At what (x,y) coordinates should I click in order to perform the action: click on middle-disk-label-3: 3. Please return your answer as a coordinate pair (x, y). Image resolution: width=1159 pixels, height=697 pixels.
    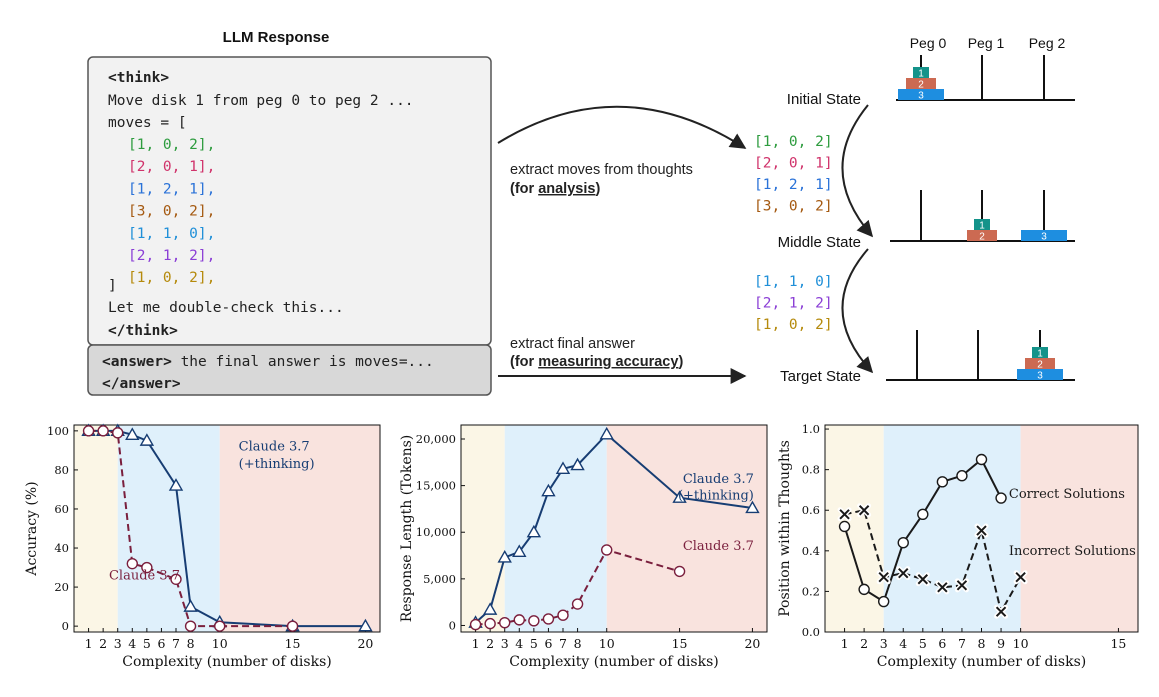
    Looking at the image, I should click on (1044, 237).